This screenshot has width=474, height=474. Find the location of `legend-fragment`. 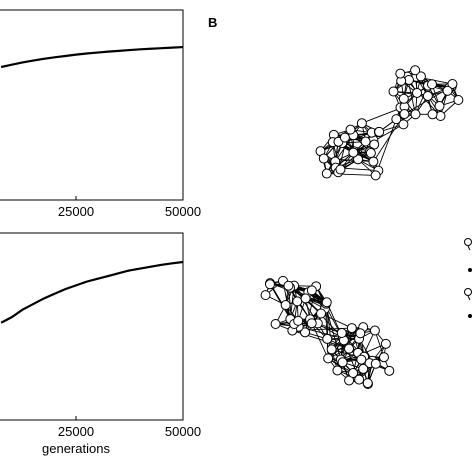

legend-fragment is located at coordinates (468, 278).